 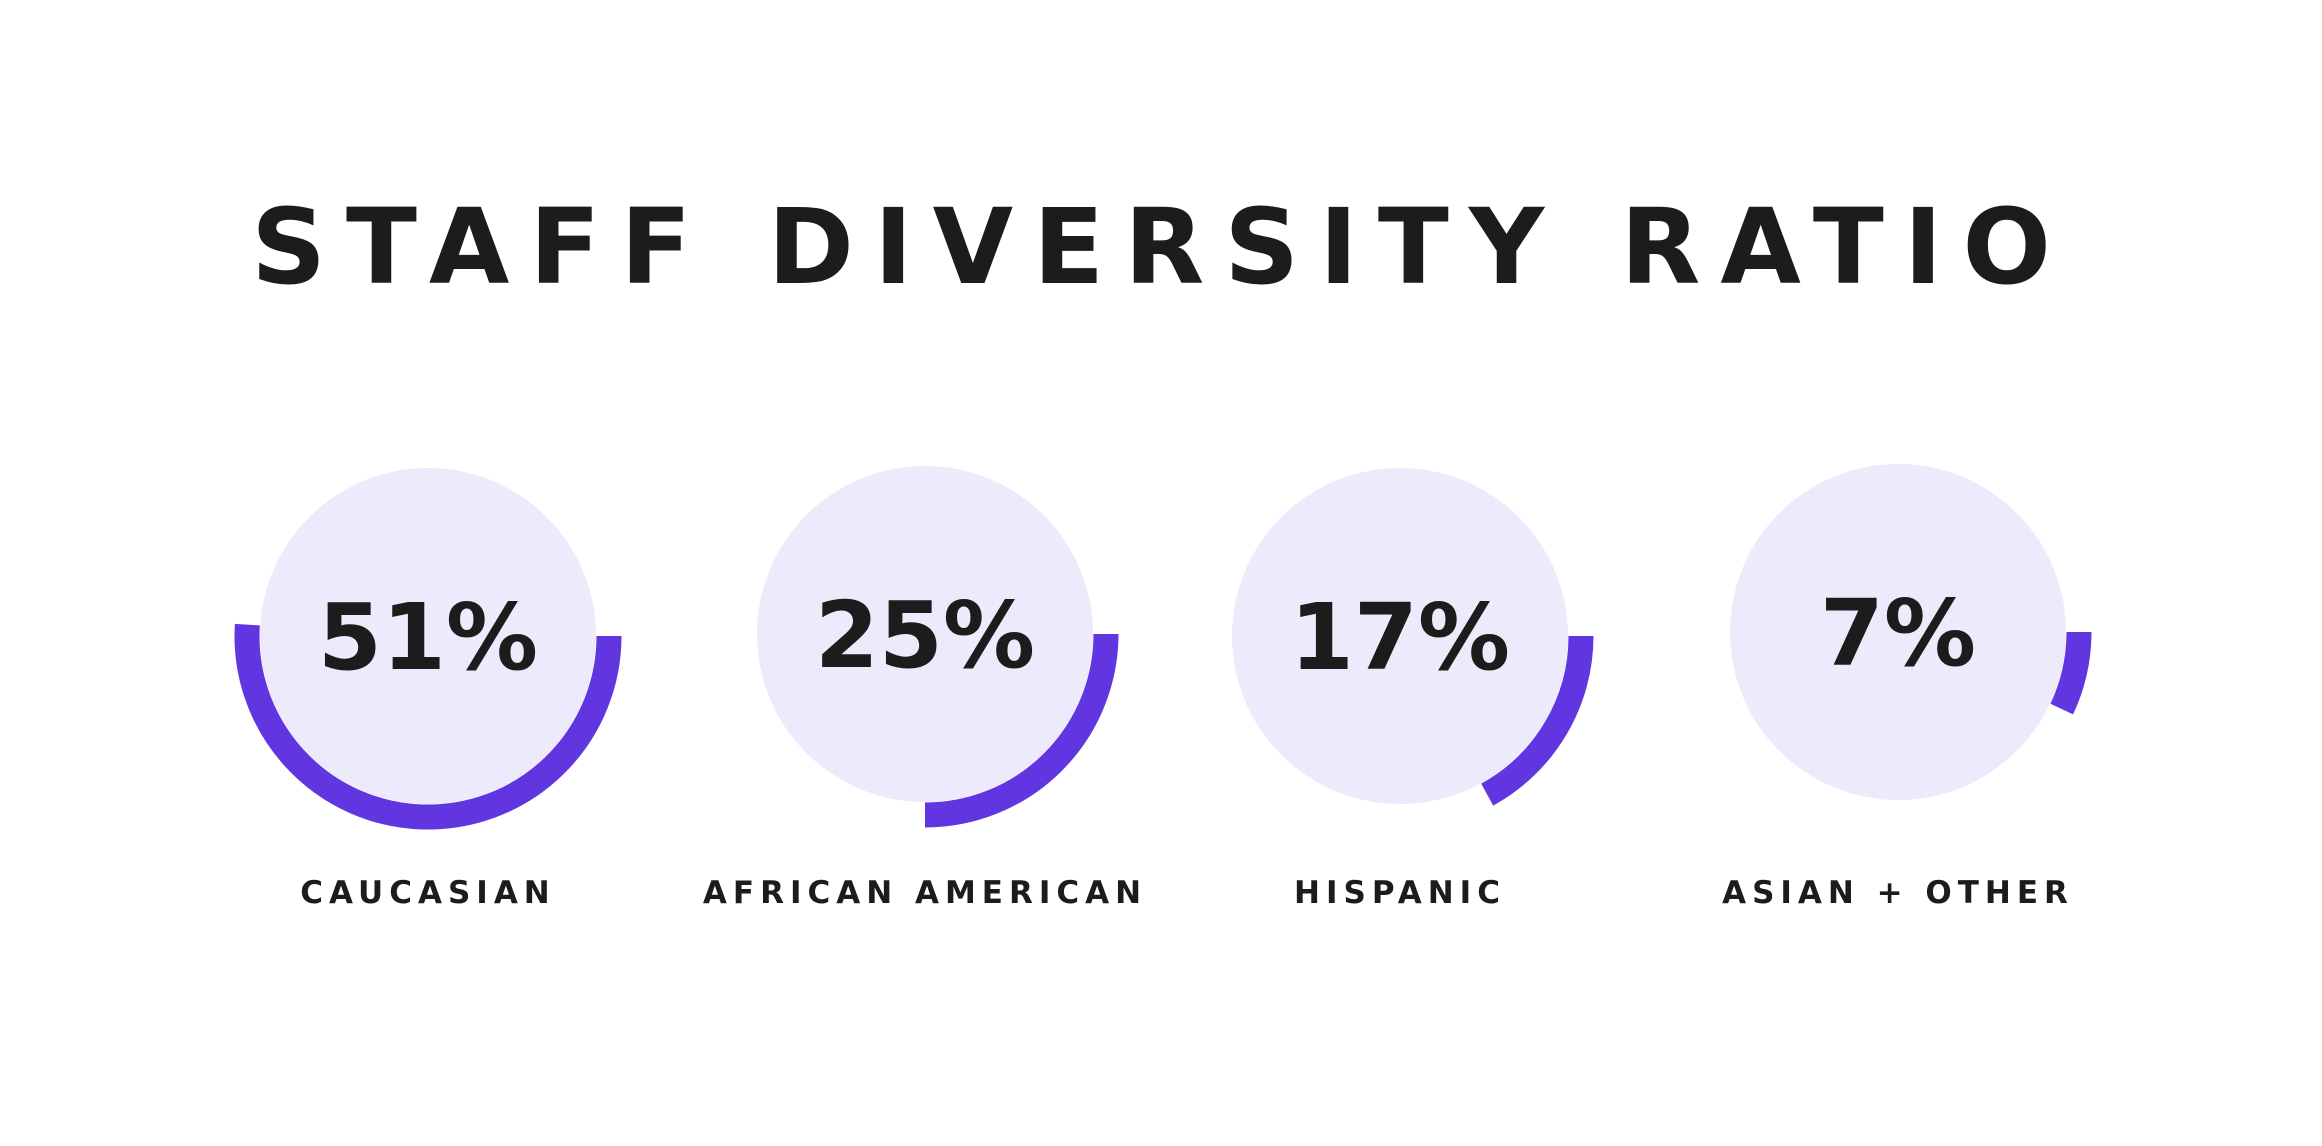 I want to click on ring-background-hispanic, so click(x=1400, y=636).